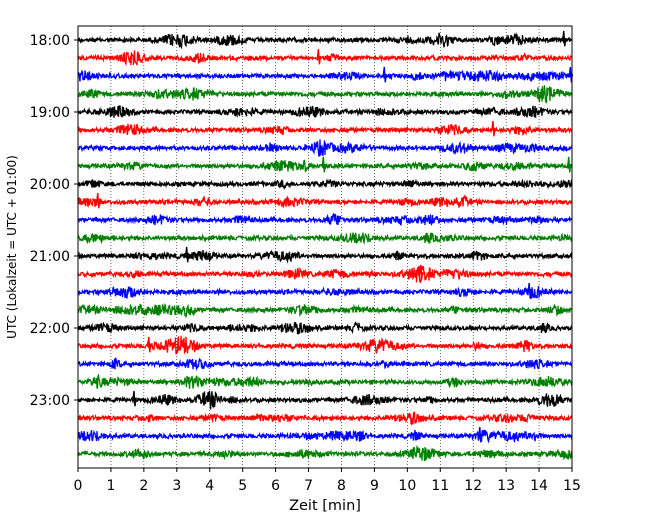 The image size is (650, 520). What do you see at coordinates (209, 486) in the screenshot?
I see `x-tick-label: 4` at bounding box center [209, 486].